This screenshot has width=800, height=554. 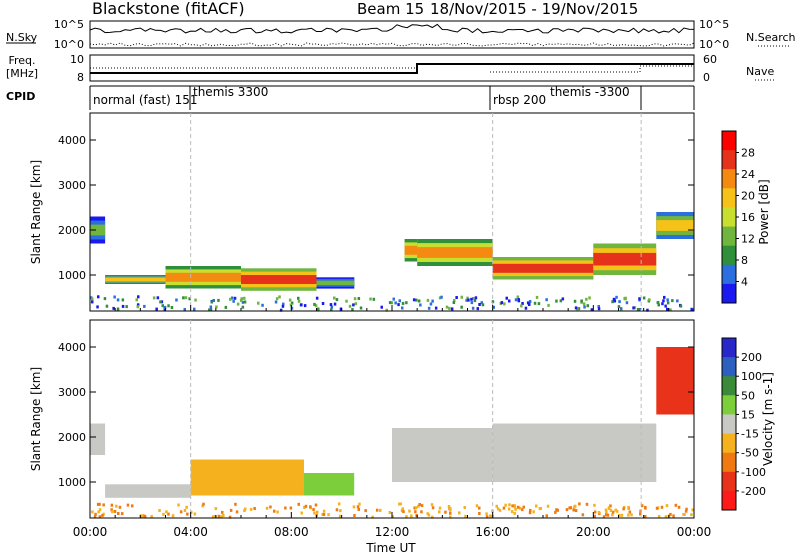 I want to click on nsky-tick-bottom: 10^0, so click(x=69, y=44).